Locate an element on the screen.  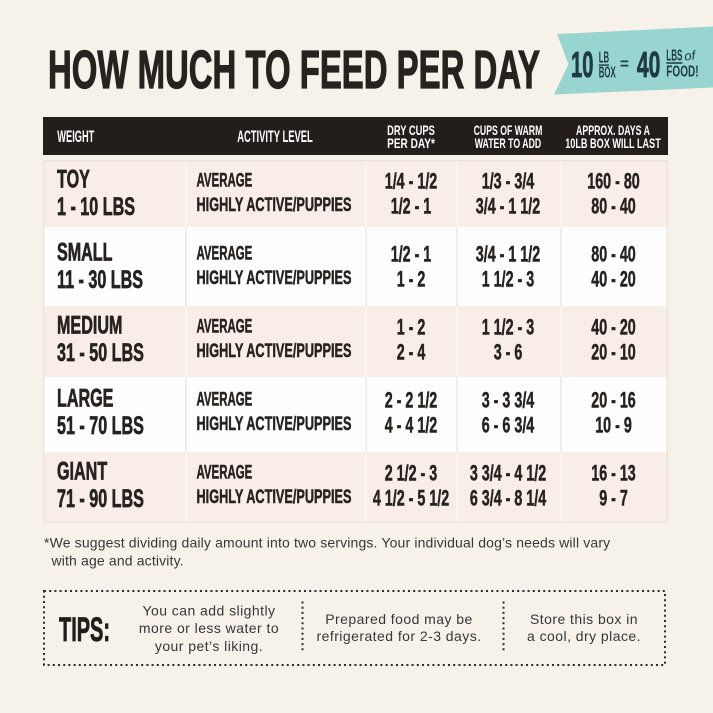
svg-text: 2 - 2 1/2 is located at coordinates (411, 400).